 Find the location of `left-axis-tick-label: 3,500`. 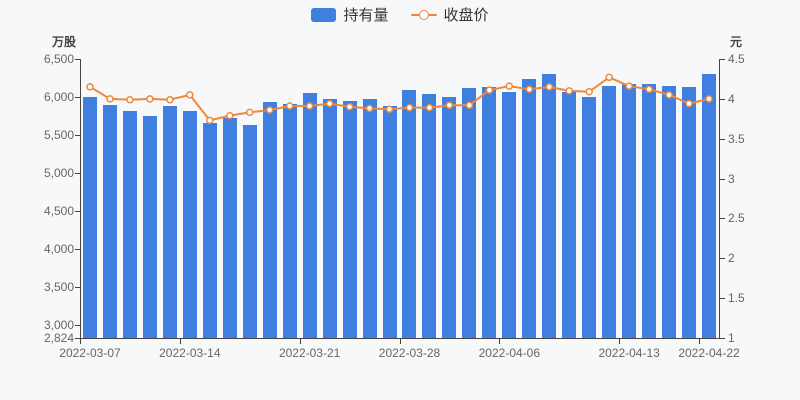

left-axis-tick-label: 3,500 is located at coordinates (58, 287).